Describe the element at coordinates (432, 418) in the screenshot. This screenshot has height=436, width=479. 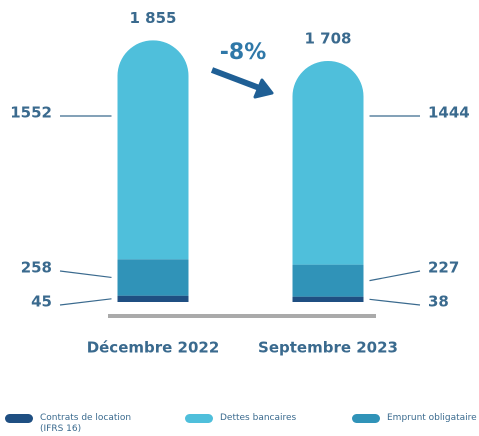
I see `legend-label: Emprunt obligataire` at that location.